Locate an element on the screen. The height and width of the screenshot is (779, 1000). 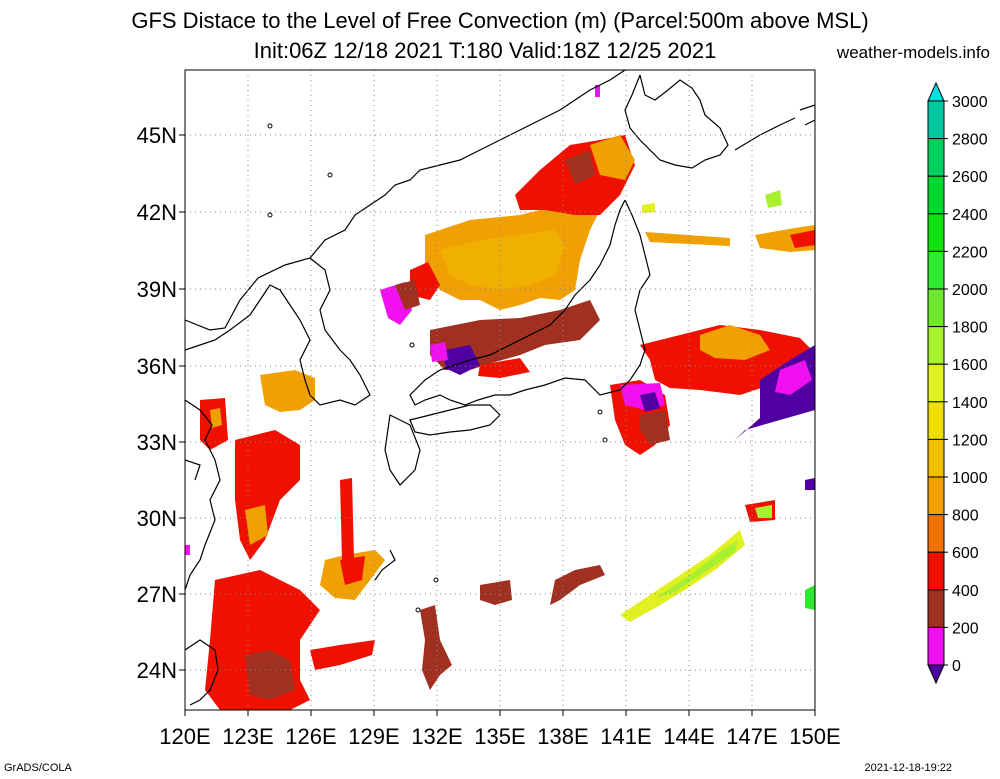
colorbar-label: 3000 is located at coordinates (970, 102).